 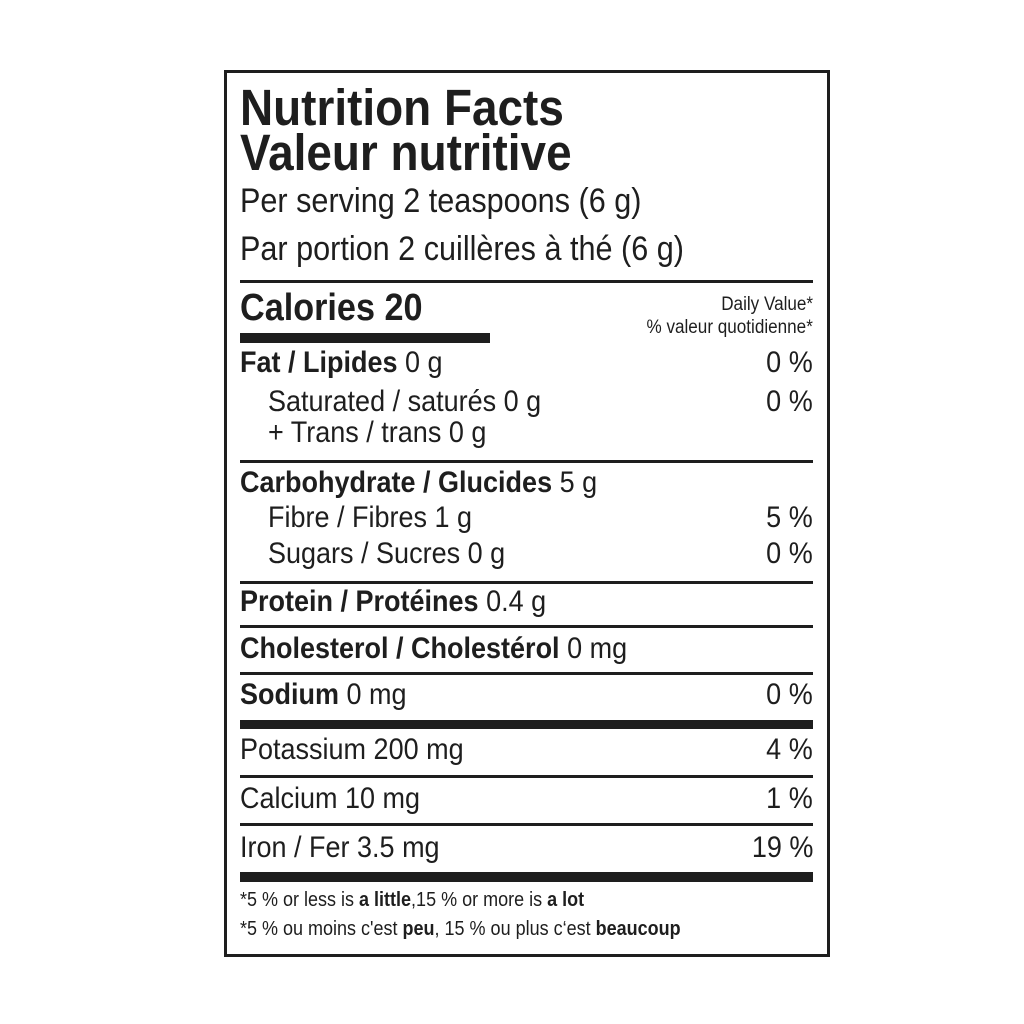 What do you see at coordinates (330, 798) in the screenshot?
I see `calcium-row: Calcium 10 mg` at bounding box center [330, 798].